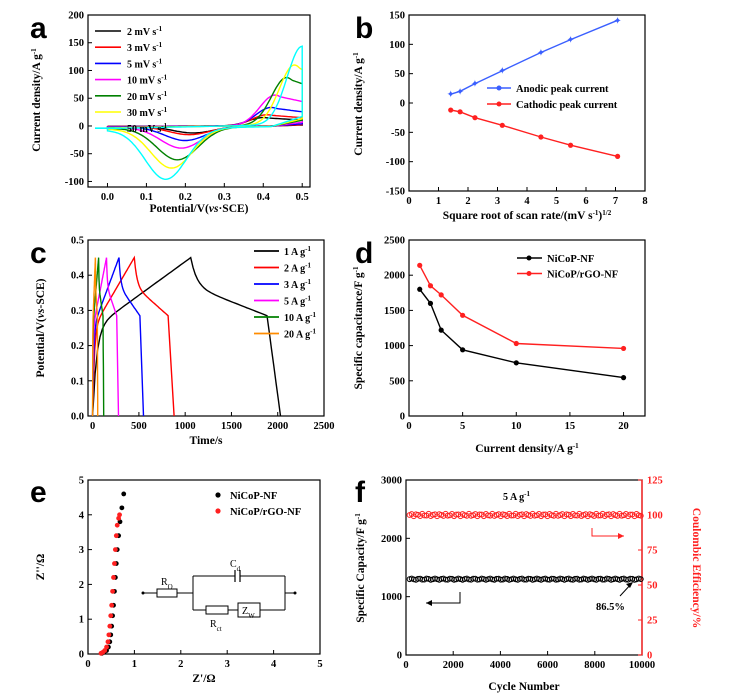  What do you see at coordinates (147, 80) in the screenshot?
I see `legend-label-a-10: 10 mV s-1` at bounding box center [147, 80].